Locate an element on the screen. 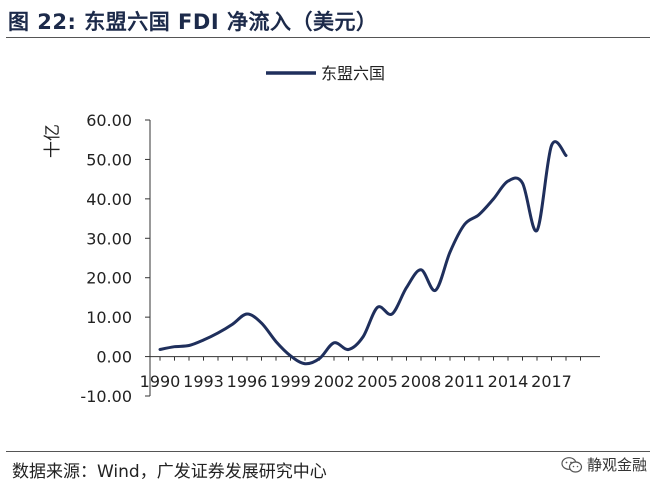 The width and height of the screenshot is (655, 489). legend-label: 东盟六国 is located at coordinates (353, 73).